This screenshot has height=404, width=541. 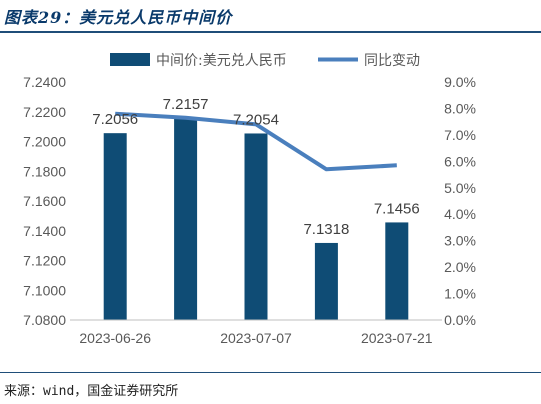 What do you see at coordinates (186, 104) in the screenshot?
I see `bar-data-label: 7.2157` at bounding box center [186, 104].